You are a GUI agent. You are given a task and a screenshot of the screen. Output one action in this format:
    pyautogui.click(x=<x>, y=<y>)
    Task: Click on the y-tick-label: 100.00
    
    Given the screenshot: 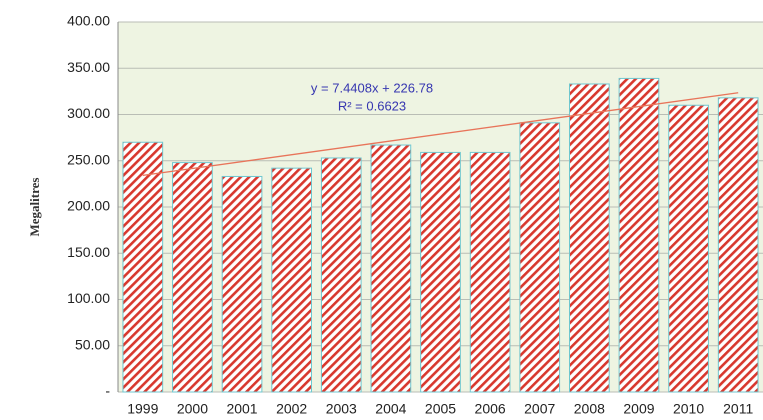 What is the action you would take?
    pyautogui.click(x=88, y=298)
    